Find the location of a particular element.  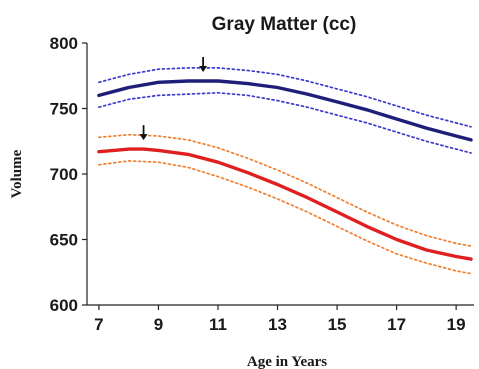

x-tick-label: 11 is located at coordinates (218, 324).